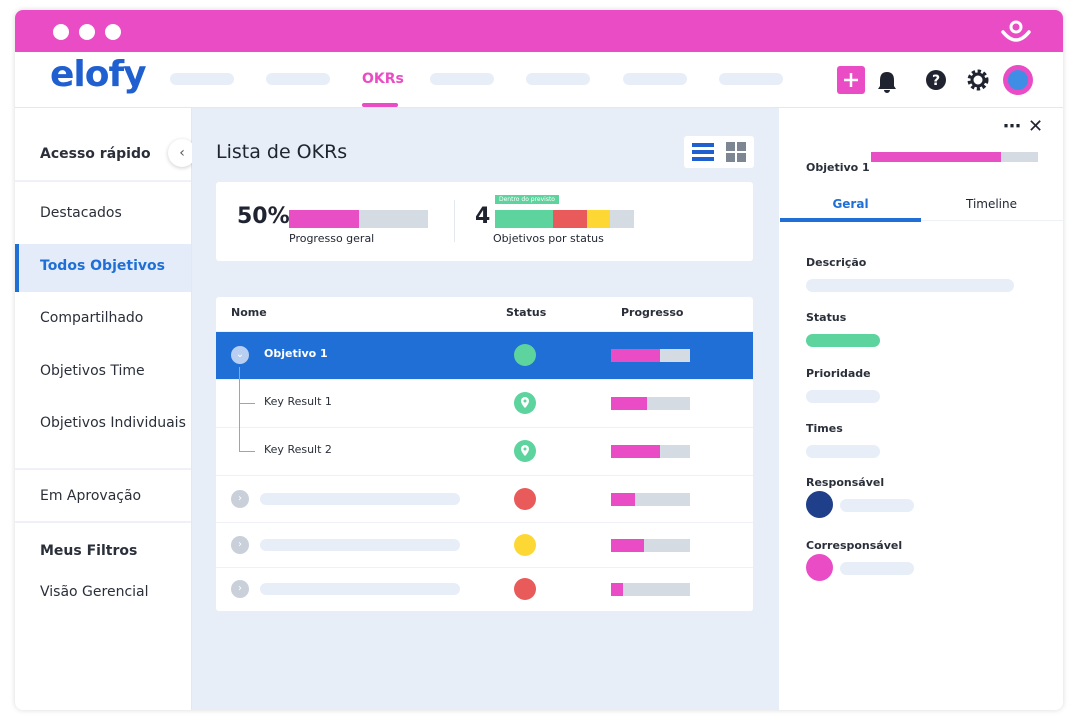 The image size is (1080, 720). Describe the element at coordinates (91, 496) in the screenshot. I see `sidebar-item: Em Aprovação` at that location.